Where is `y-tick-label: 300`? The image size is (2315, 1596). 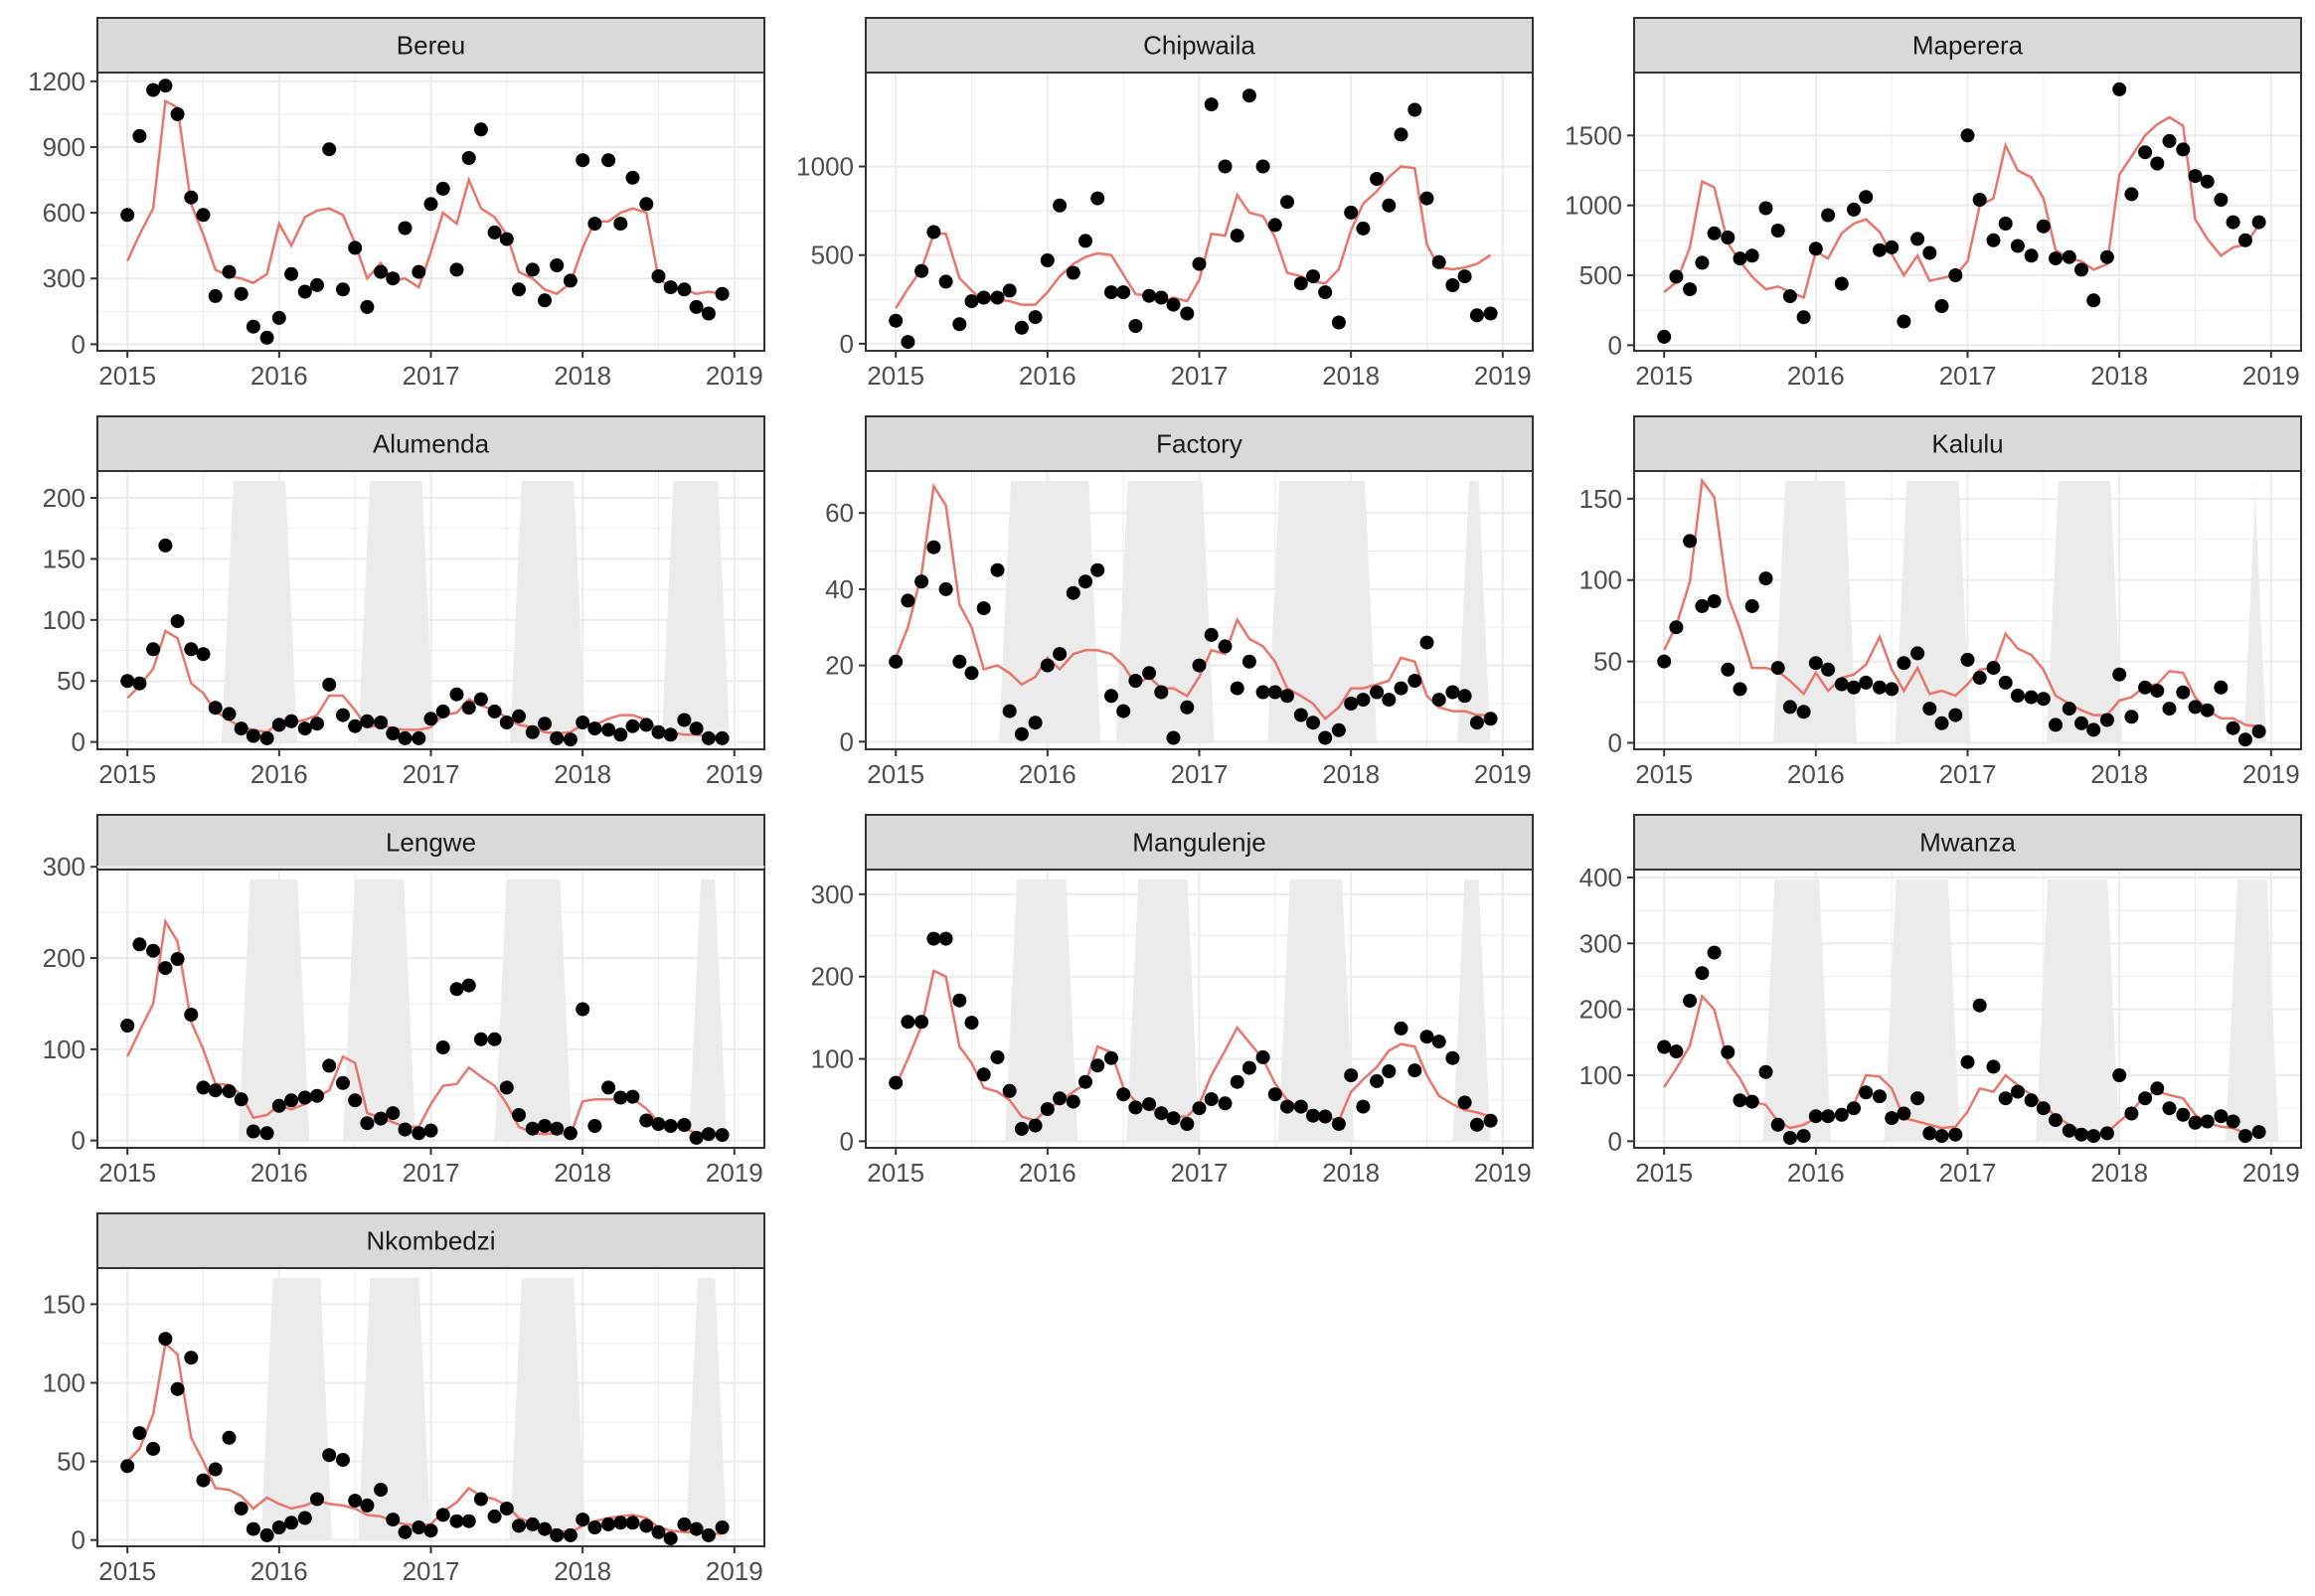 y-tick-label: 300 is located at coordinates (64, 278).